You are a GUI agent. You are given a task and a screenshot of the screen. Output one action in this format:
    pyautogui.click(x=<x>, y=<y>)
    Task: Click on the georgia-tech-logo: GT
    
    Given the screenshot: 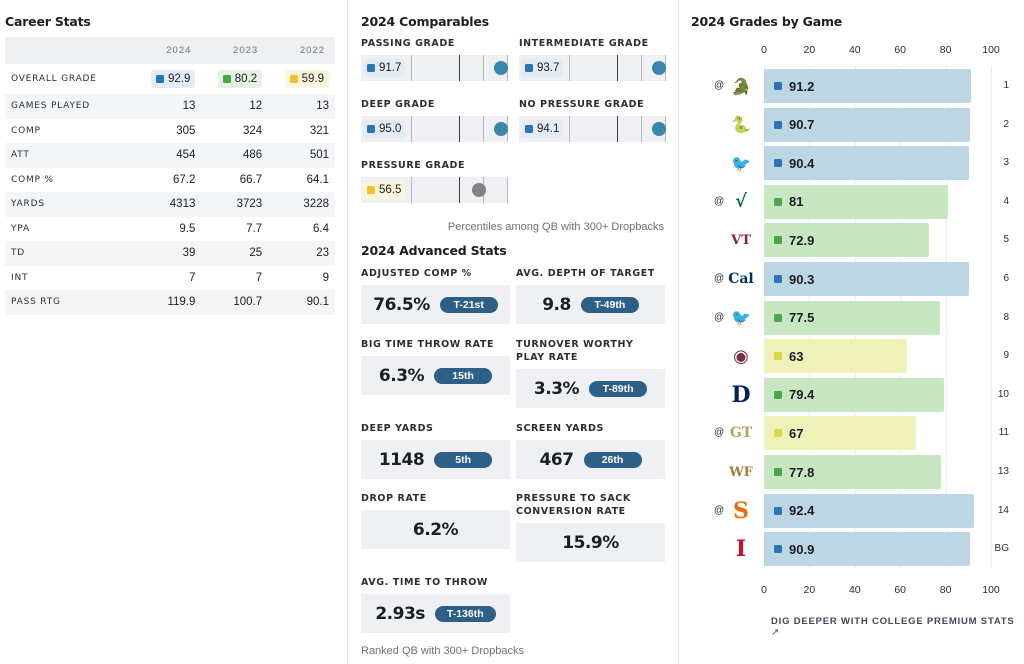 What is the action you would take?
    pyautogui.click(x=741, y=433)
    